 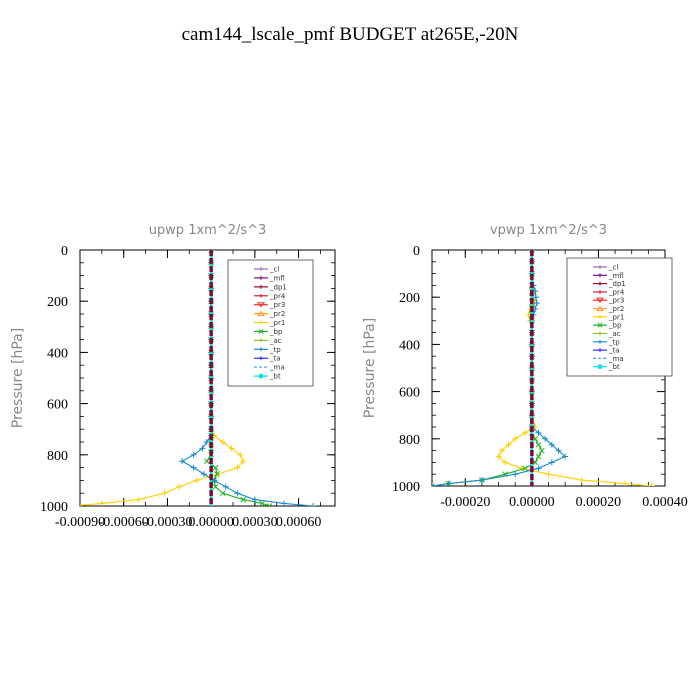 What do you see at coordinates (616, 301) in the screenshot?
I see `legend-label: _pr3` at bounding box center [616, 301].